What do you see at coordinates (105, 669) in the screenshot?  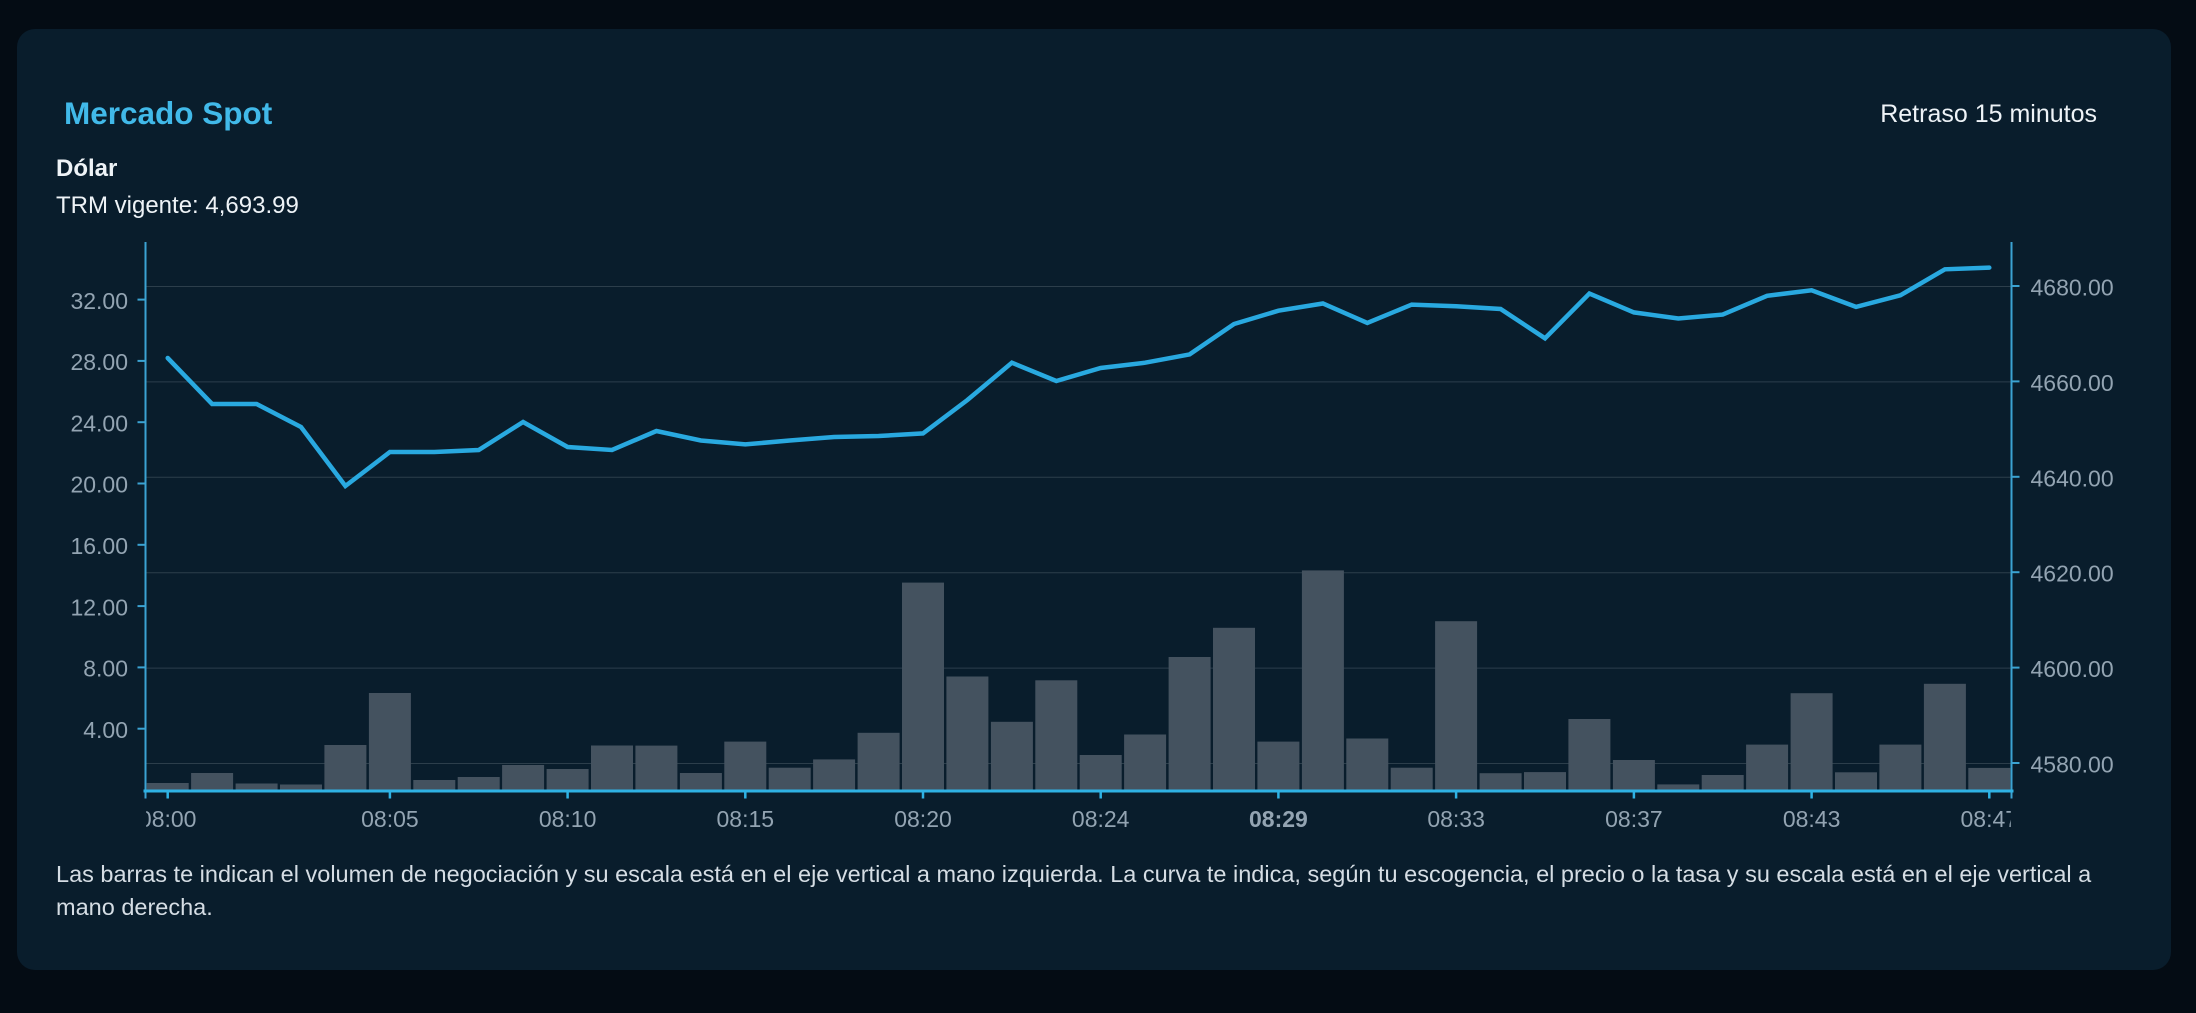 I see `svg-text: 8.00` at bounding box center [105, 669].